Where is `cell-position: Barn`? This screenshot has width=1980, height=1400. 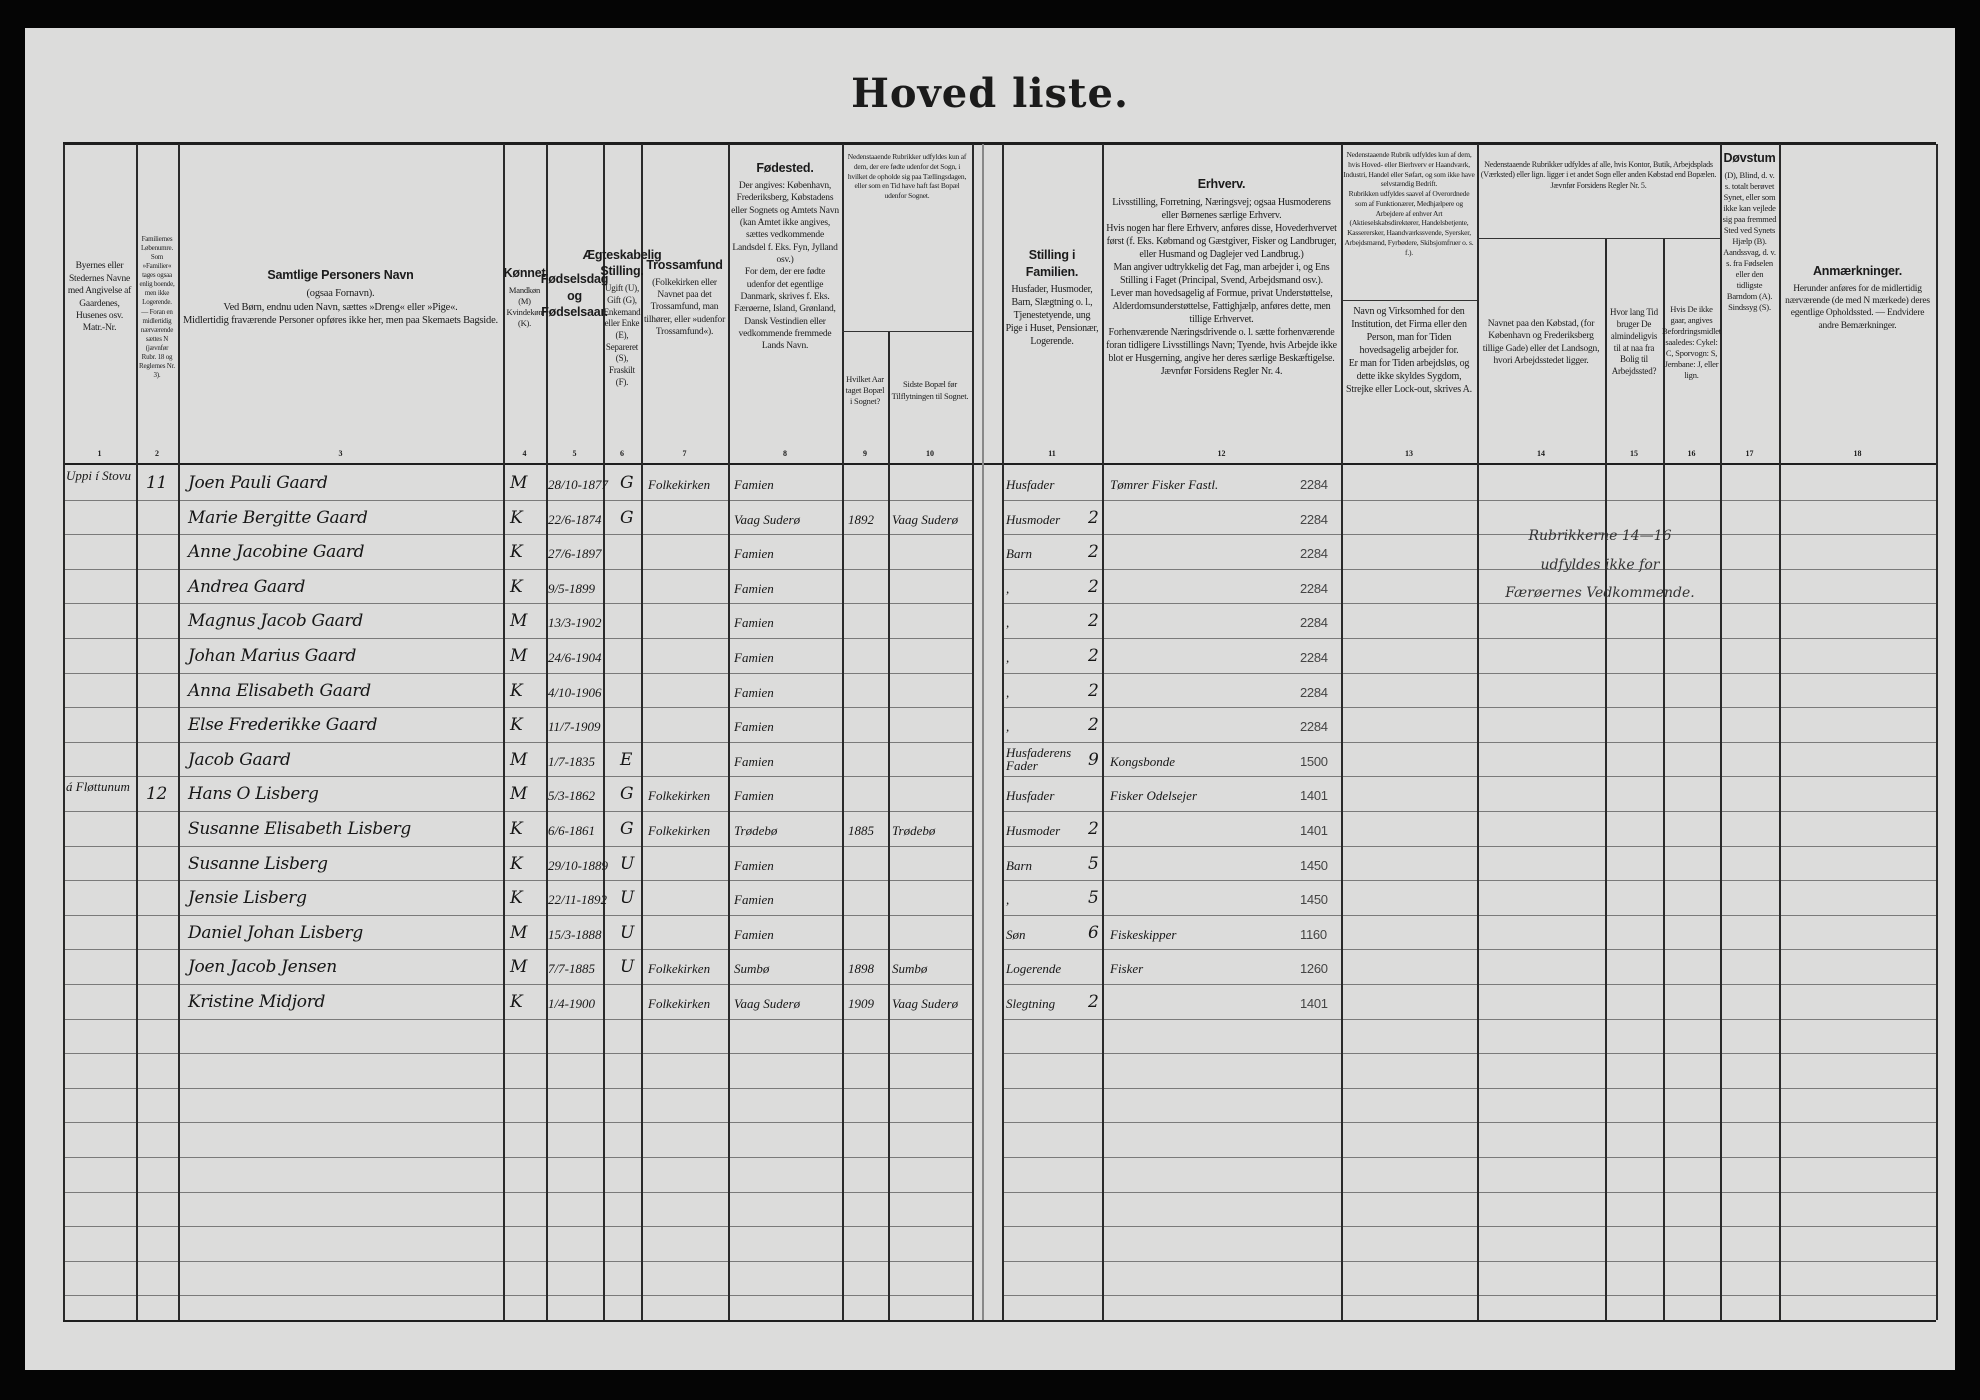 cell-position: Barn is located at coordinates (1019, 865).